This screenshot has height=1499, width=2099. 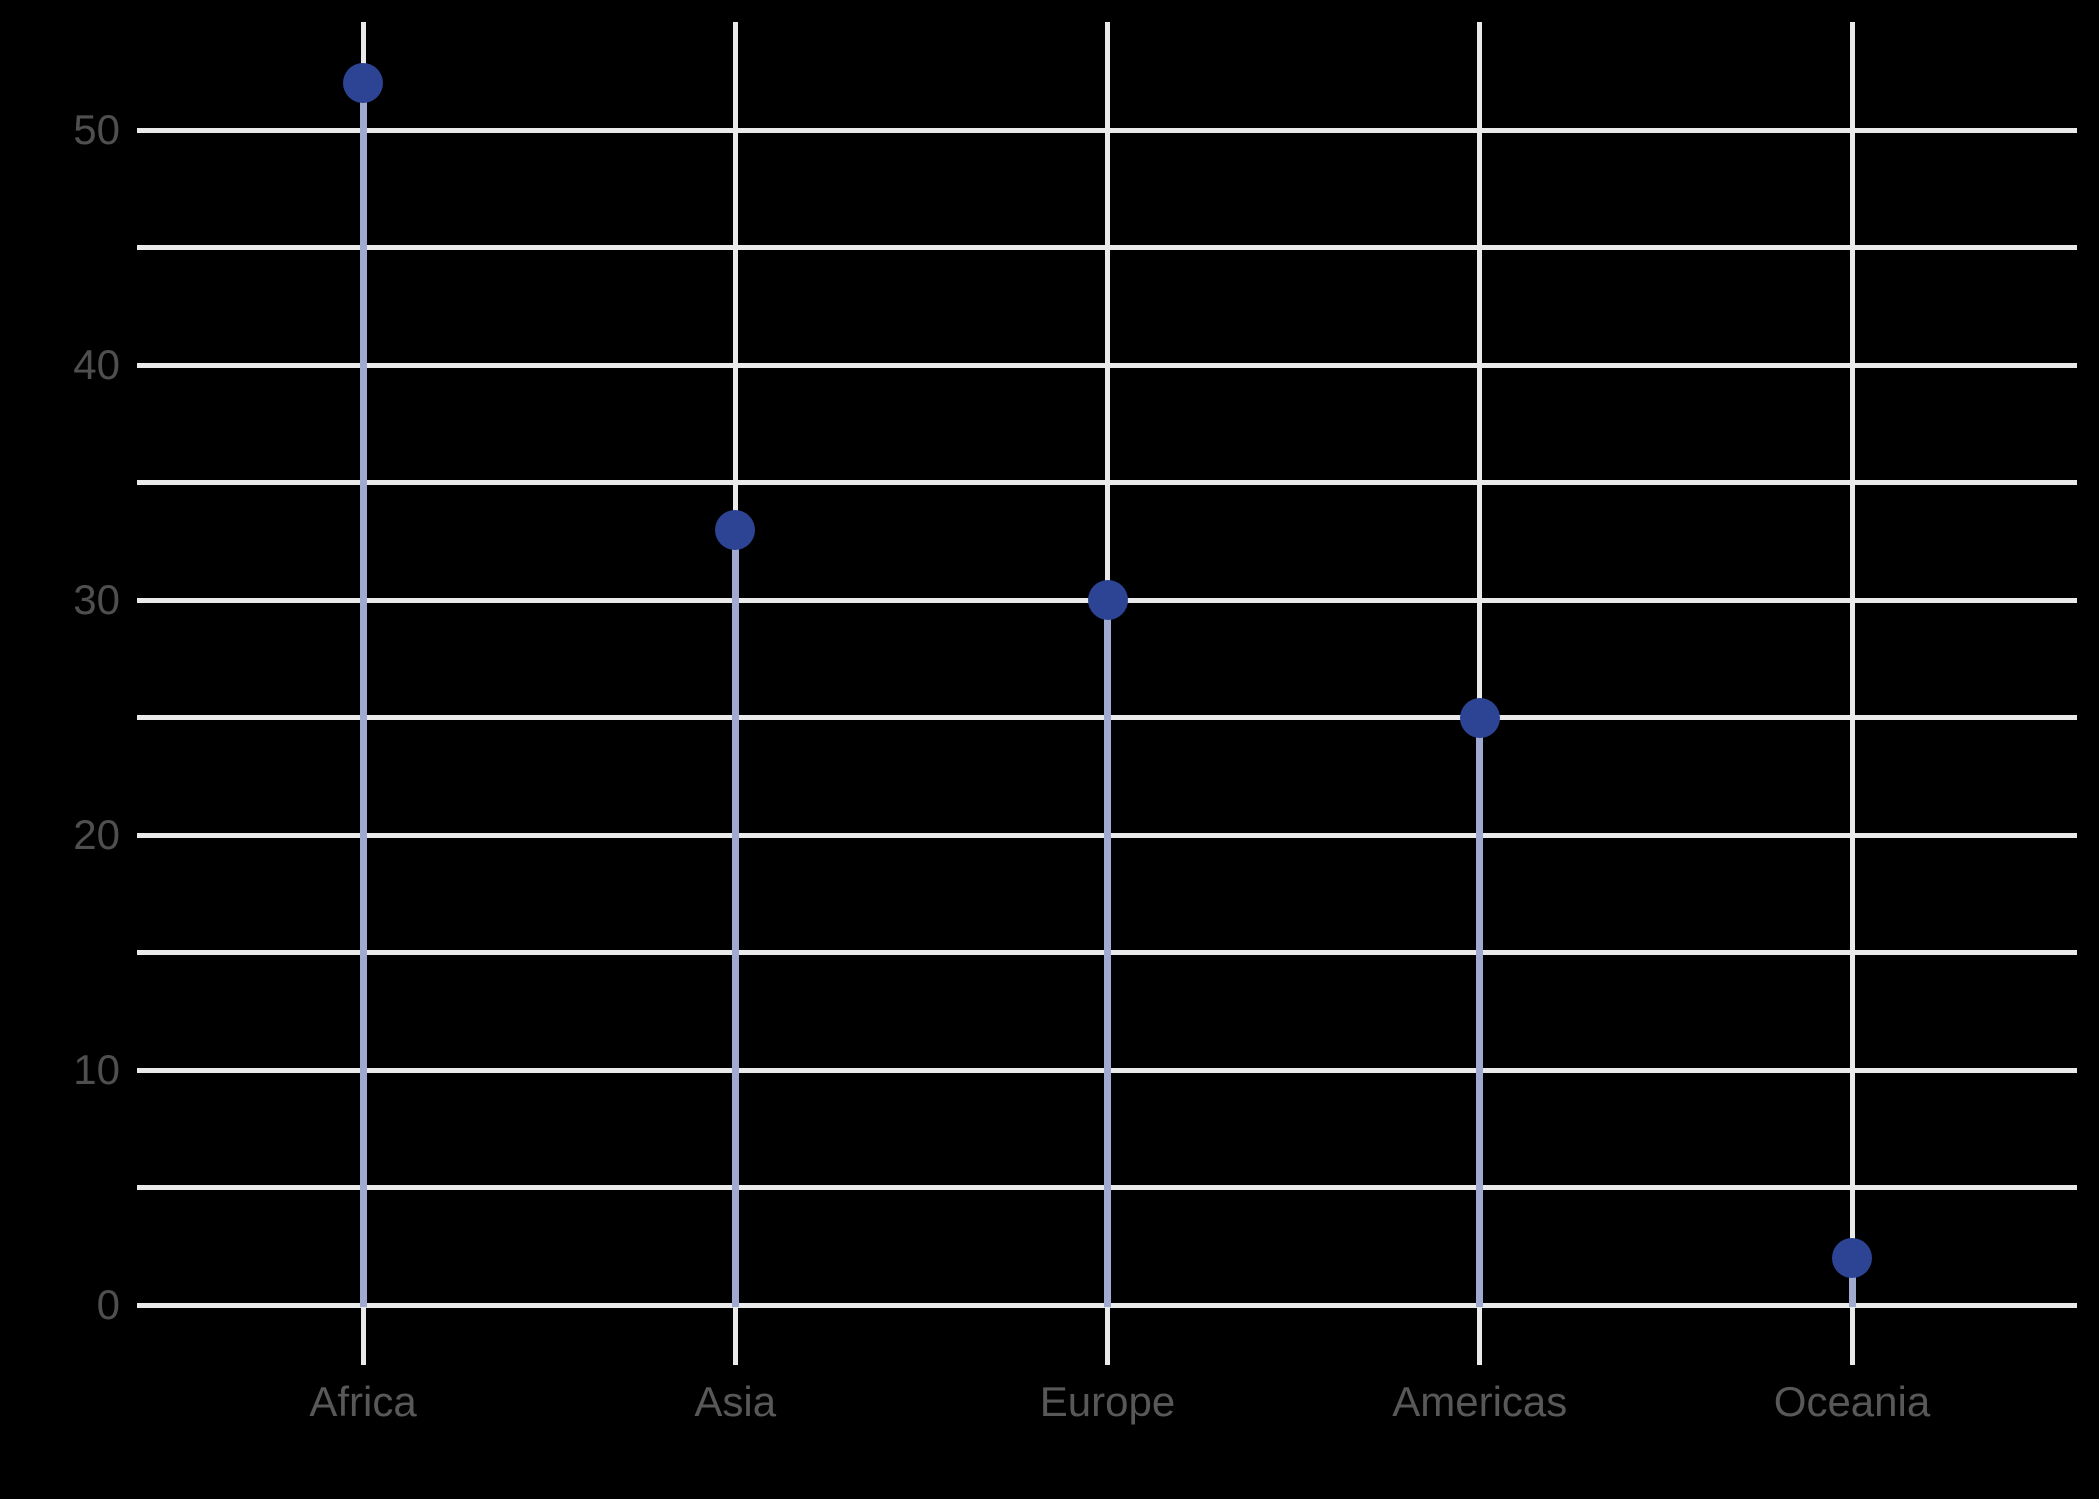 What do you see at coordinates (96, 599) in the screenshot?
I see `y-tick-label: 30` at bounding box center [96, 599].